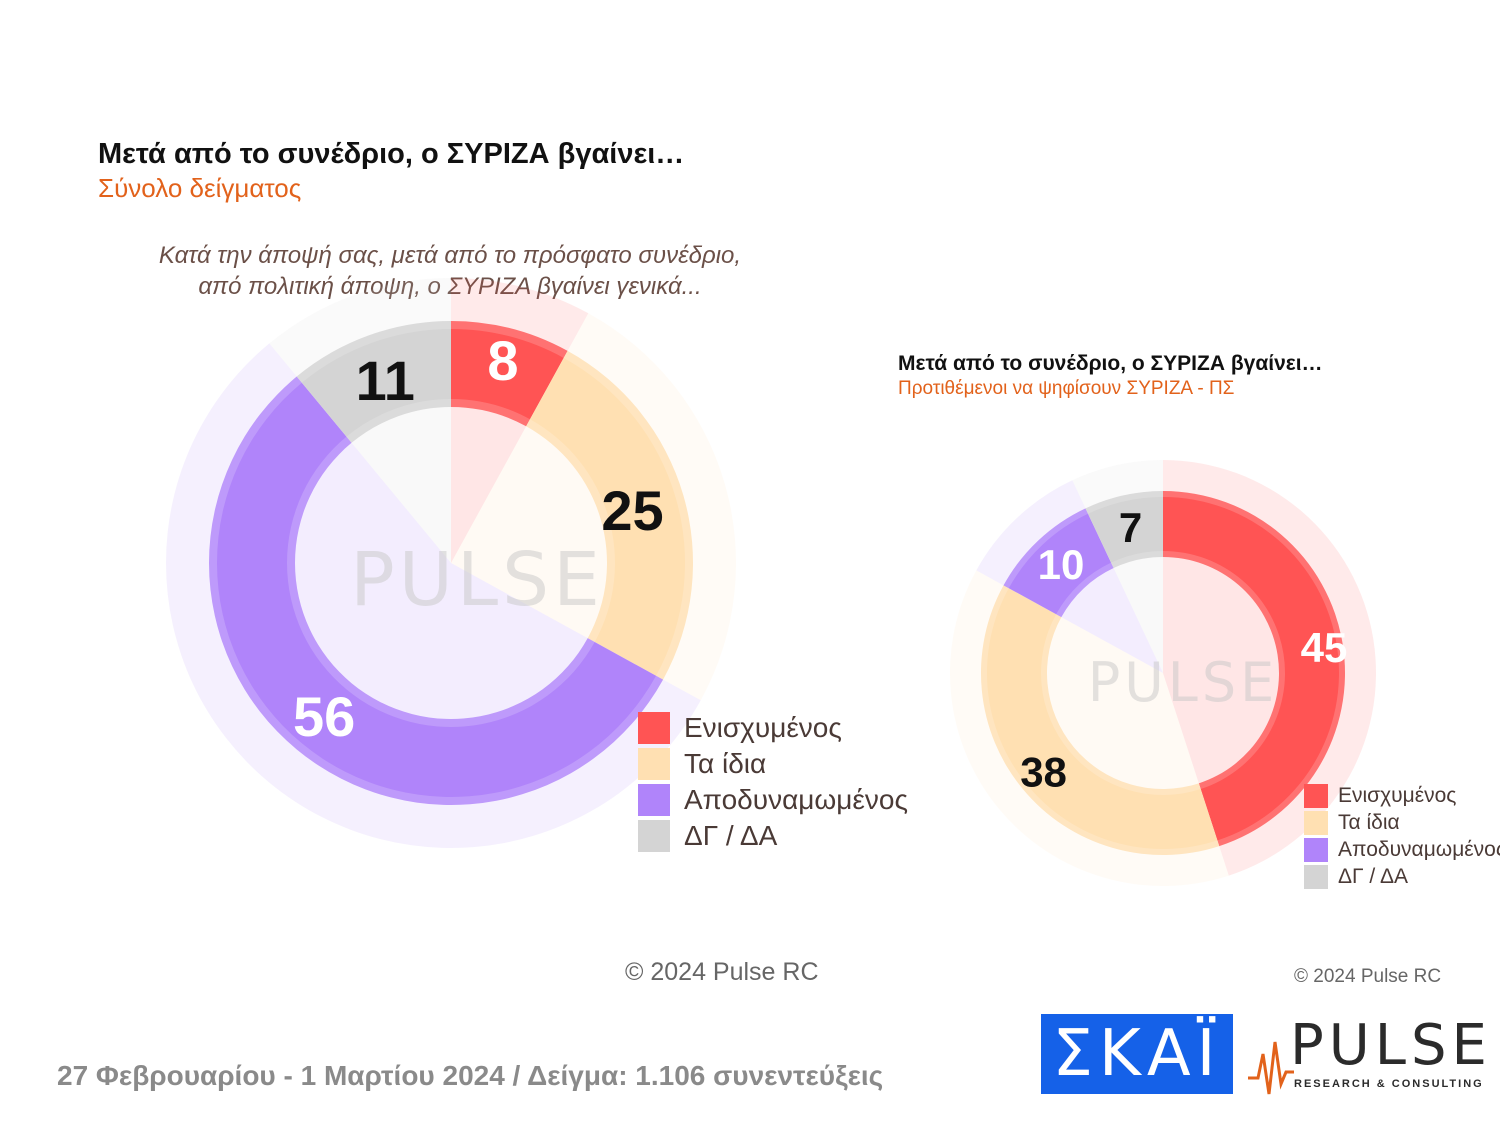  I want to click on chart1-subtitle: Σύνολο δείγματος, so click(200, 188).